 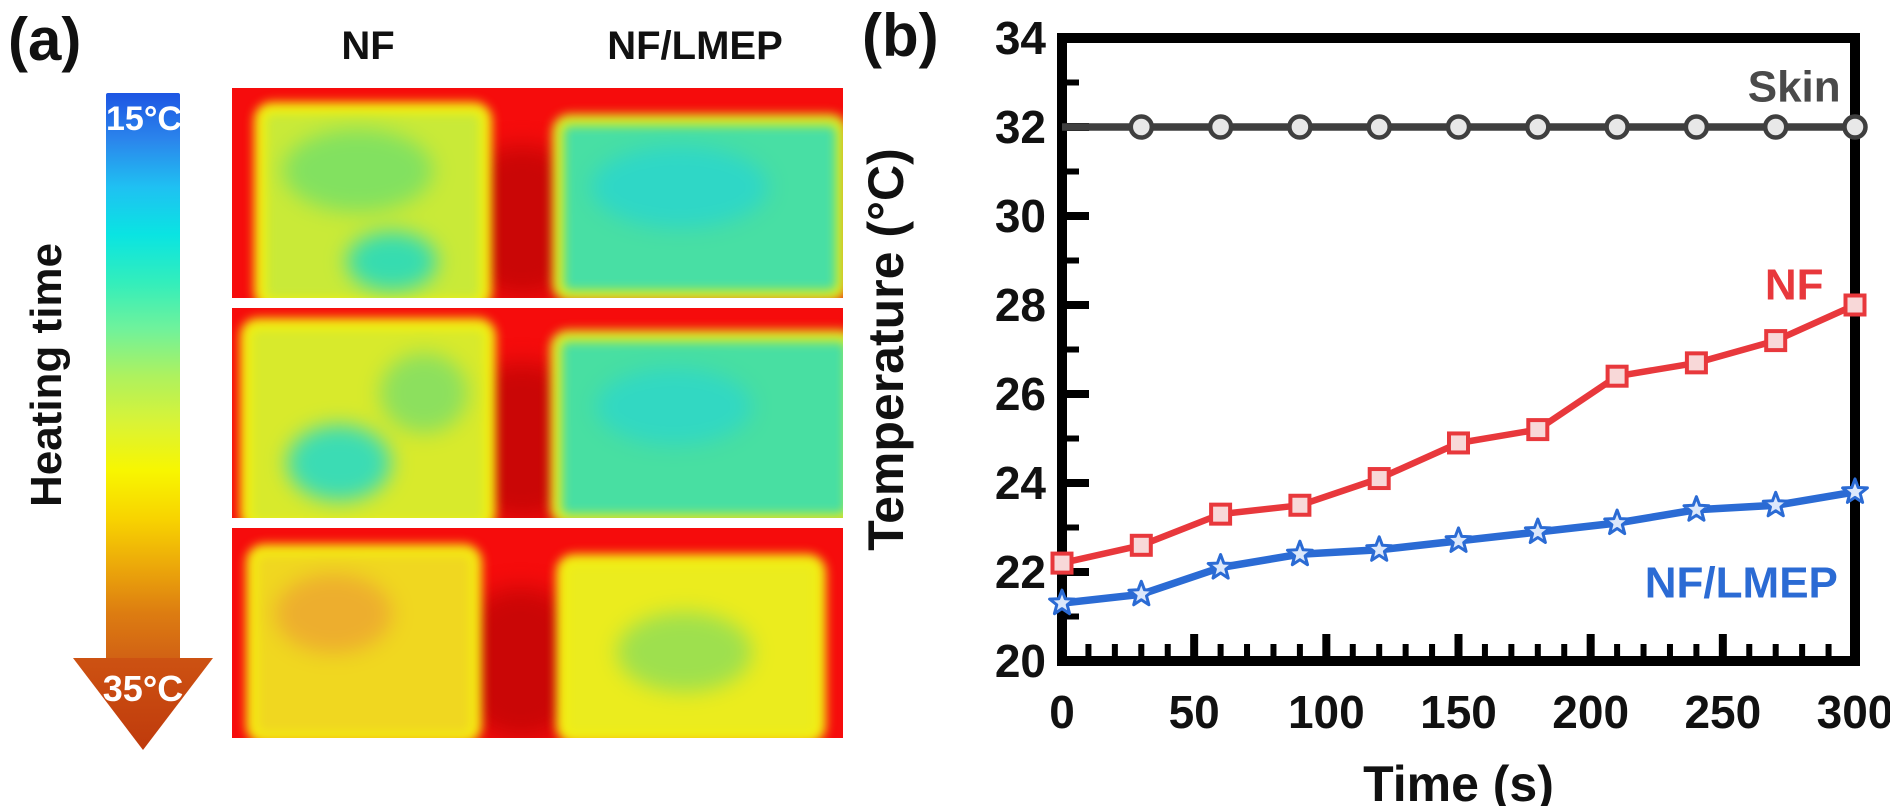 I want to click on colorbar-top-label: 15°C, so click(x=144, y=119).